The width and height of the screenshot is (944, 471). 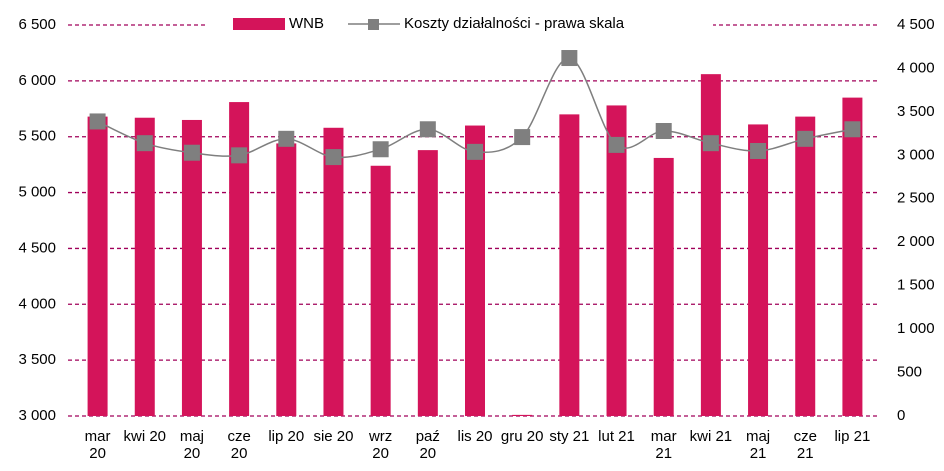 What do you see at coordinates (758, 445) in the screenshot?
I see `x-tick-label: maj 21` at bounding box center [758, 445].